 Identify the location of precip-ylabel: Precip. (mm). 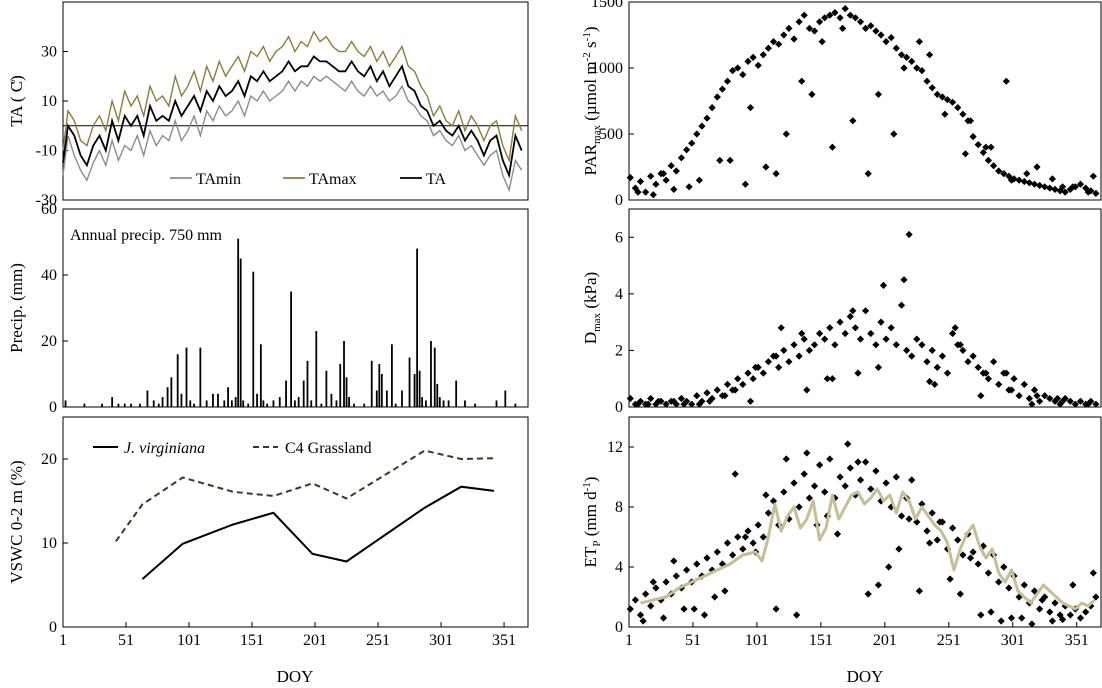
(16, 308).